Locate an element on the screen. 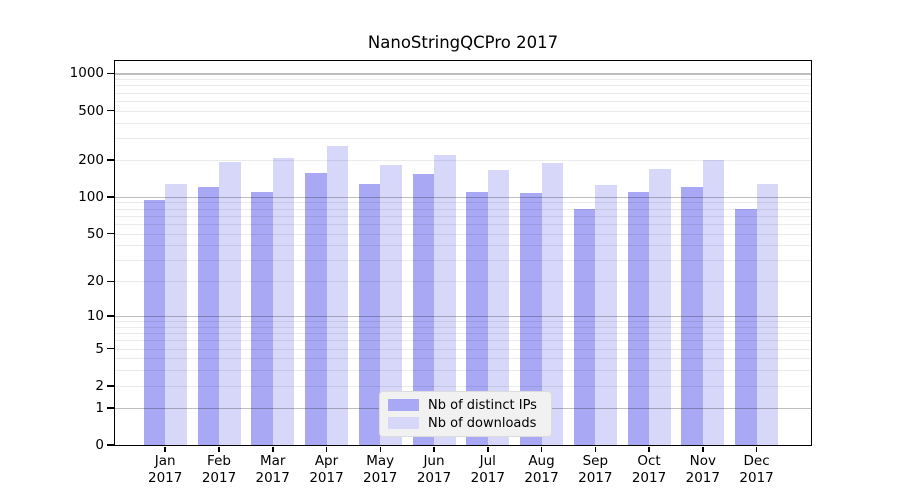 The width and height of the screenshot is (900, 500). y-axis-label: 10 is located at coordinates (95, 316).